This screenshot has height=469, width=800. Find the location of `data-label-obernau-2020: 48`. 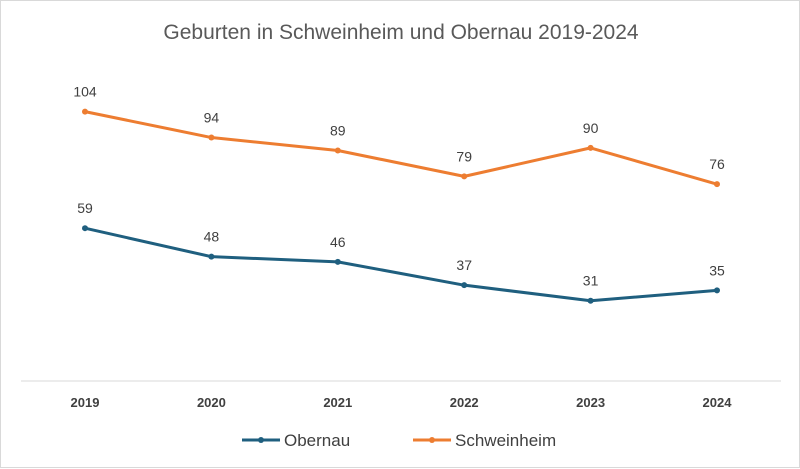

data-label-obernau-2020: 48 is located at coordinates (212, 237).